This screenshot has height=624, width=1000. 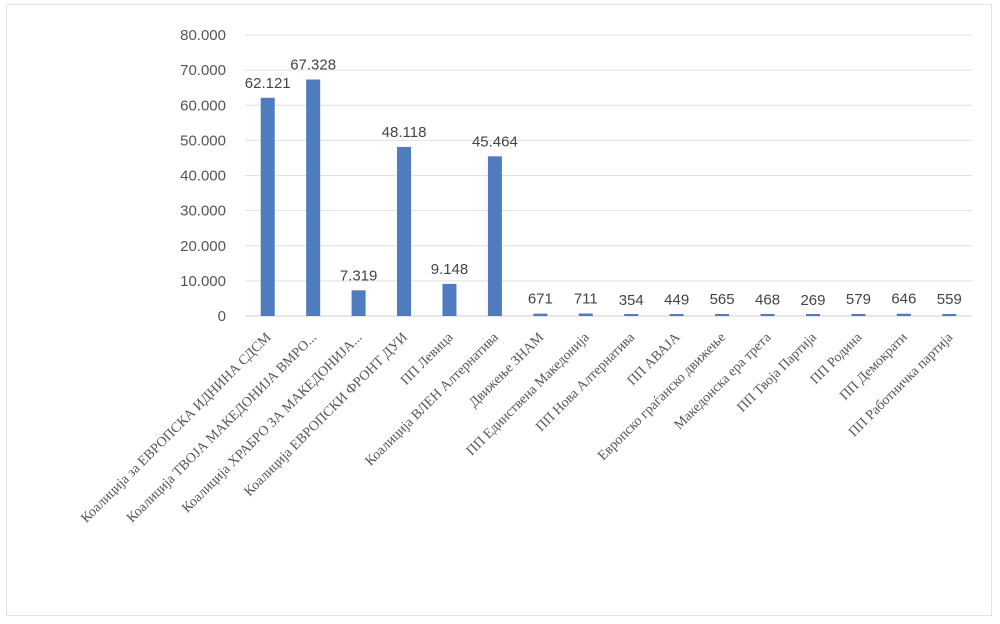 I want to click on y-tick-label: 50.000, so click(x=203, y=140).